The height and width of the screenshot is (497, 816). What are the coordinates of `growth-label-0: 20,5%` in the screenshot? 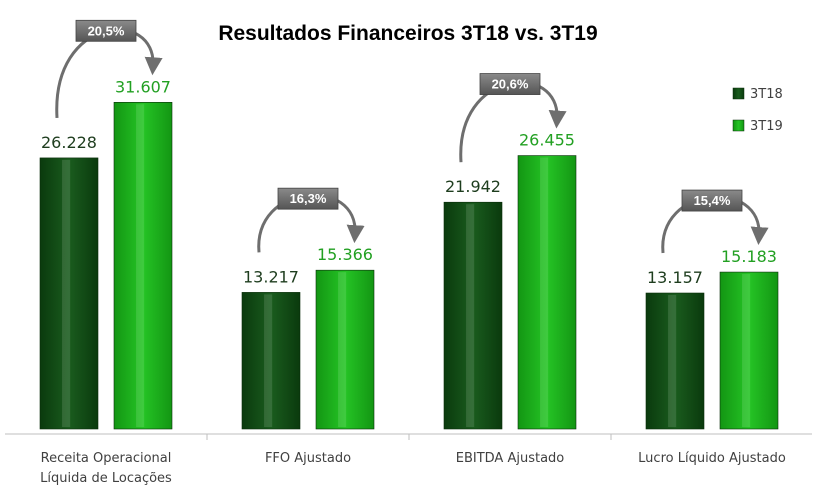 It's located at (106, 30).